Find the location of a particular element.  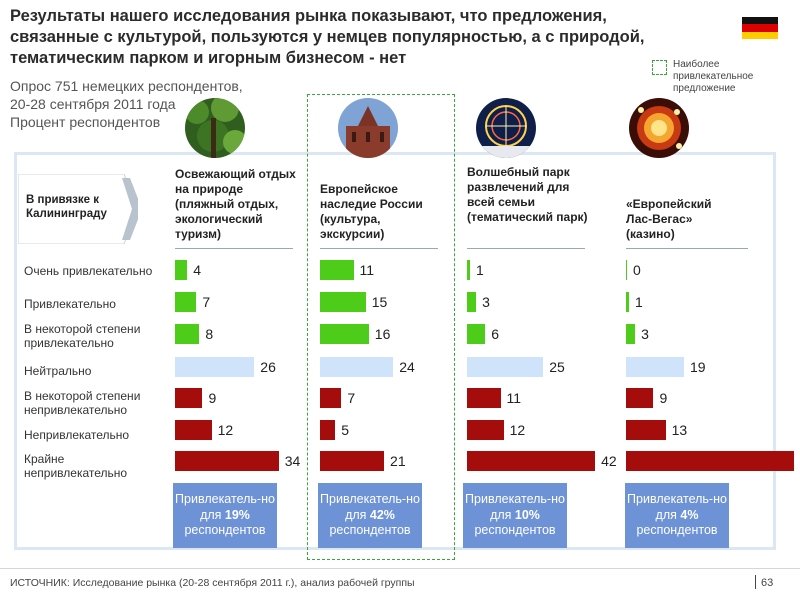

page-number: 63 is located at coordinates (767, 583).